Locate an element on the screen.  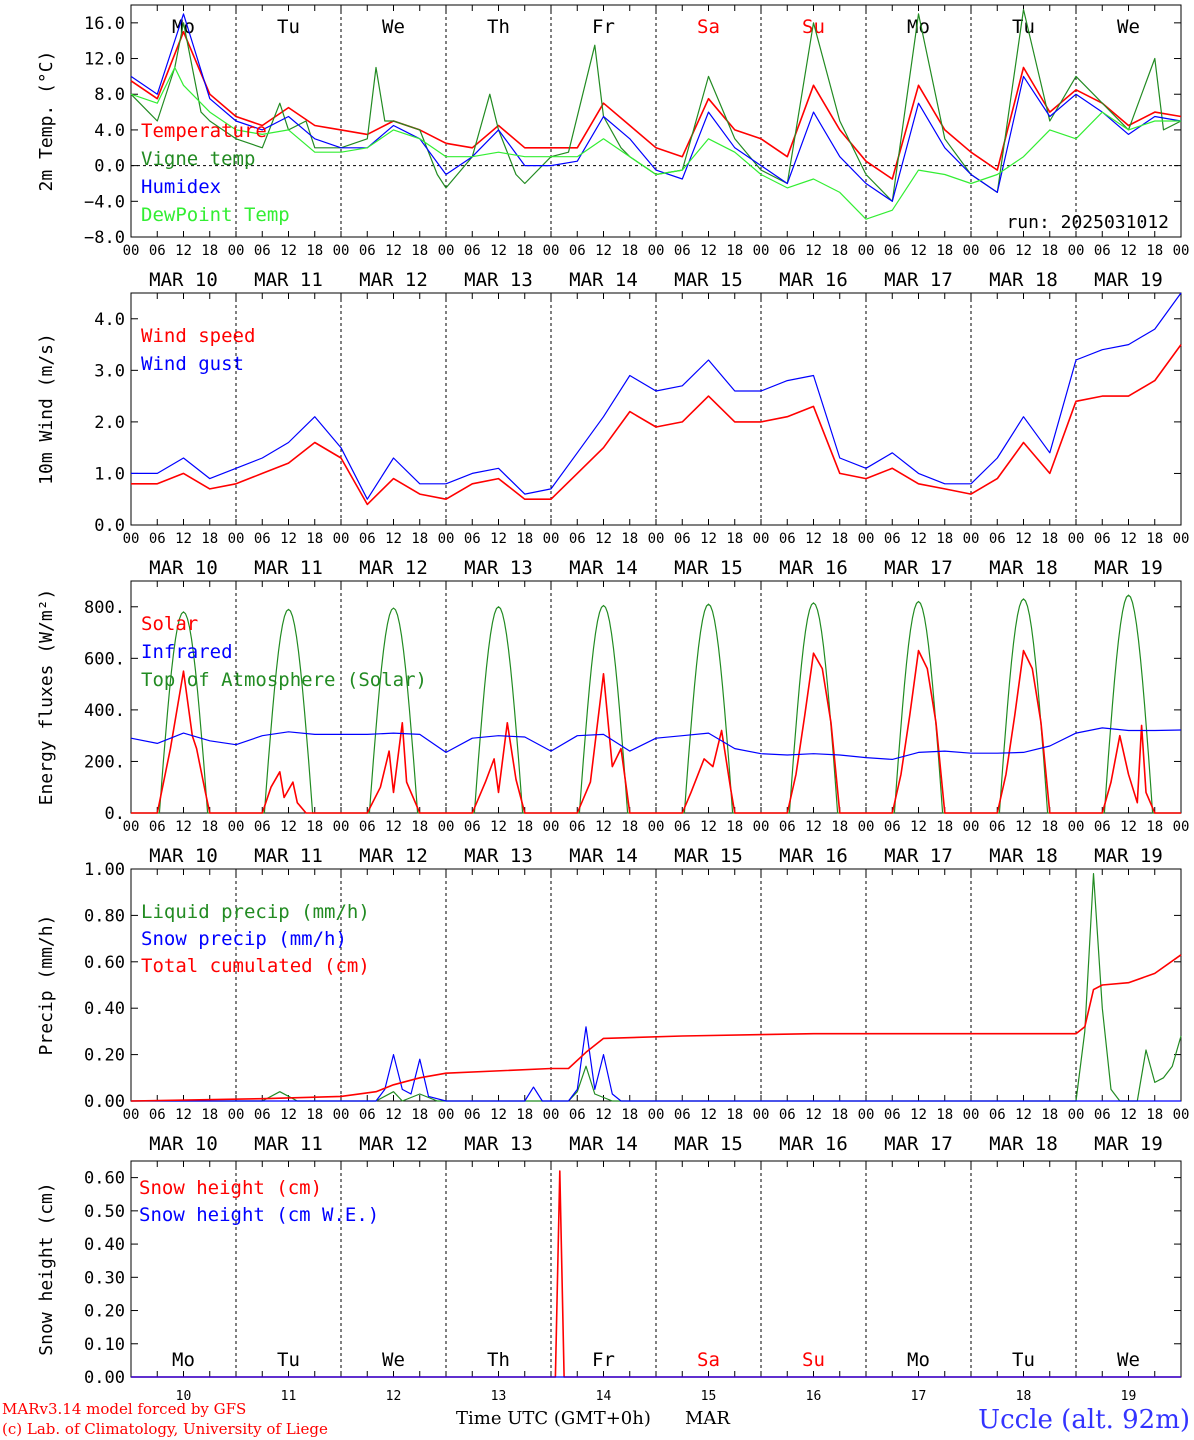
y-tick-label: 4.0 is located at coordinates (109, 131).